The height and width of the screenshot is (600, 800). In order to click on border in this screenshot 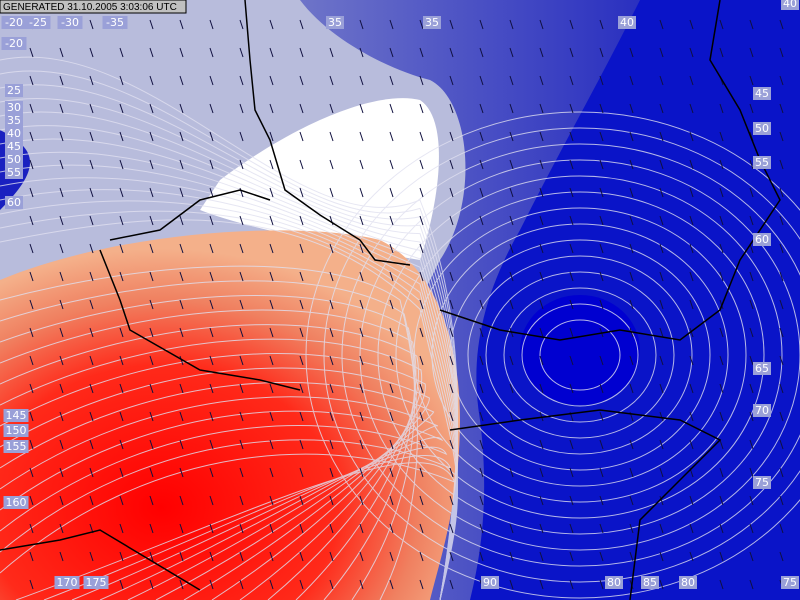, I will do `click(100, 560)`.